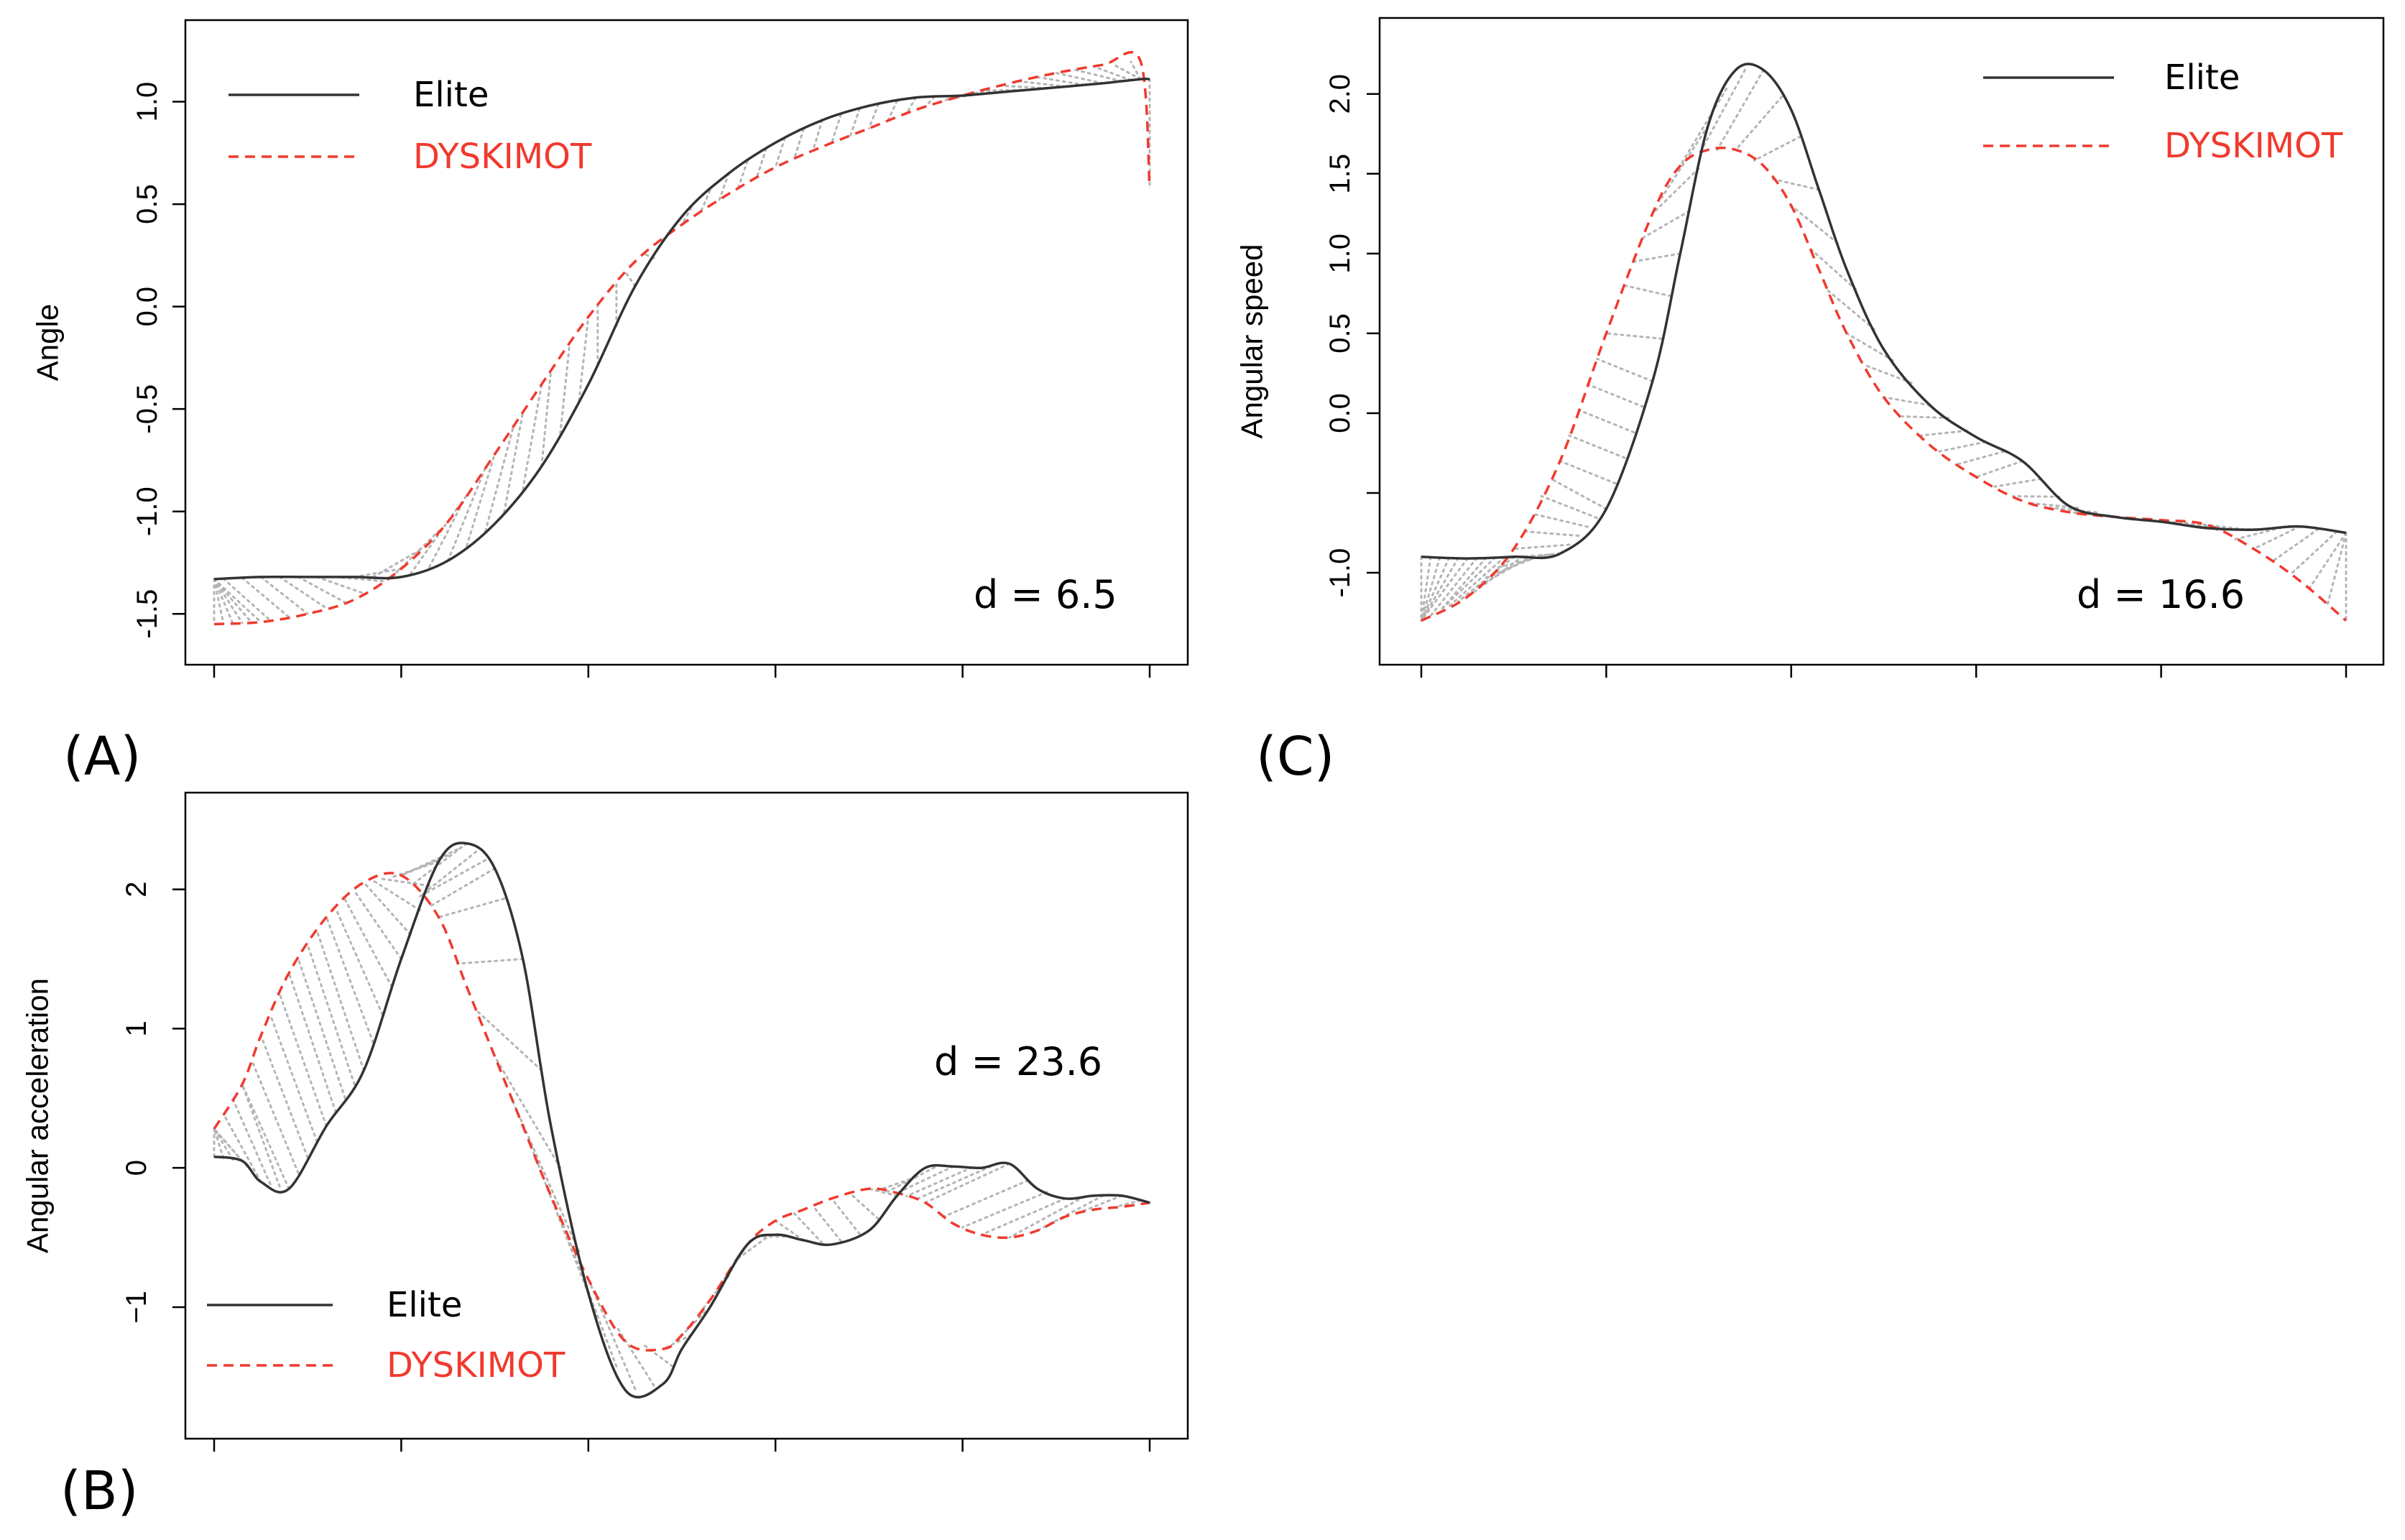 Image resolution: width=2405 pixels, height=1540 pixels. Describe the element at coordinates (147, 614) in the screenshot. I see `y-tick-label: -1.5` at that location.